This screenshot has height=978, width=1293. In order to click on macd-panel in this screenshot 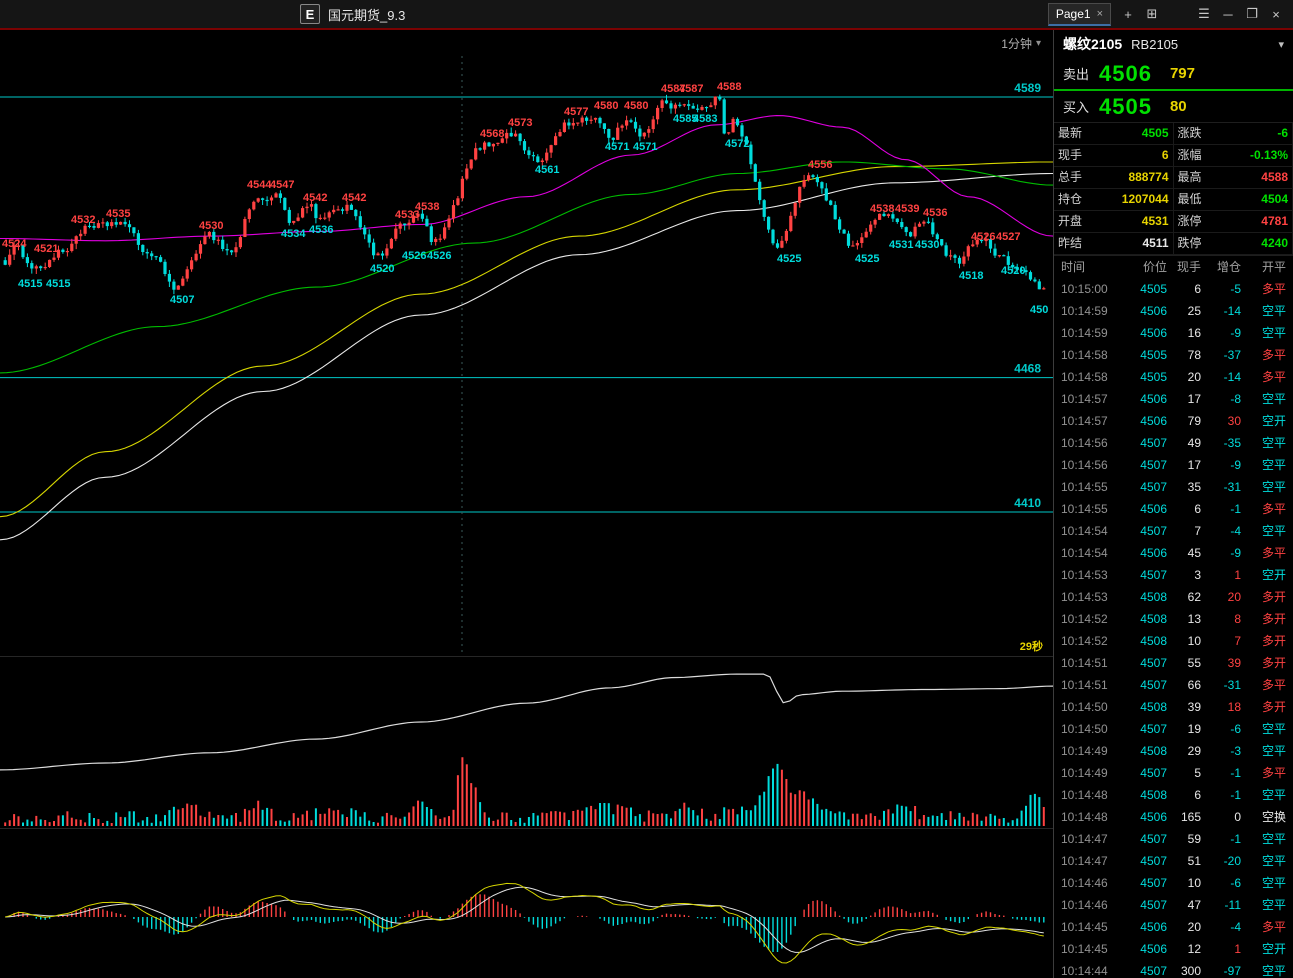, I will do `click(526, 903)`.